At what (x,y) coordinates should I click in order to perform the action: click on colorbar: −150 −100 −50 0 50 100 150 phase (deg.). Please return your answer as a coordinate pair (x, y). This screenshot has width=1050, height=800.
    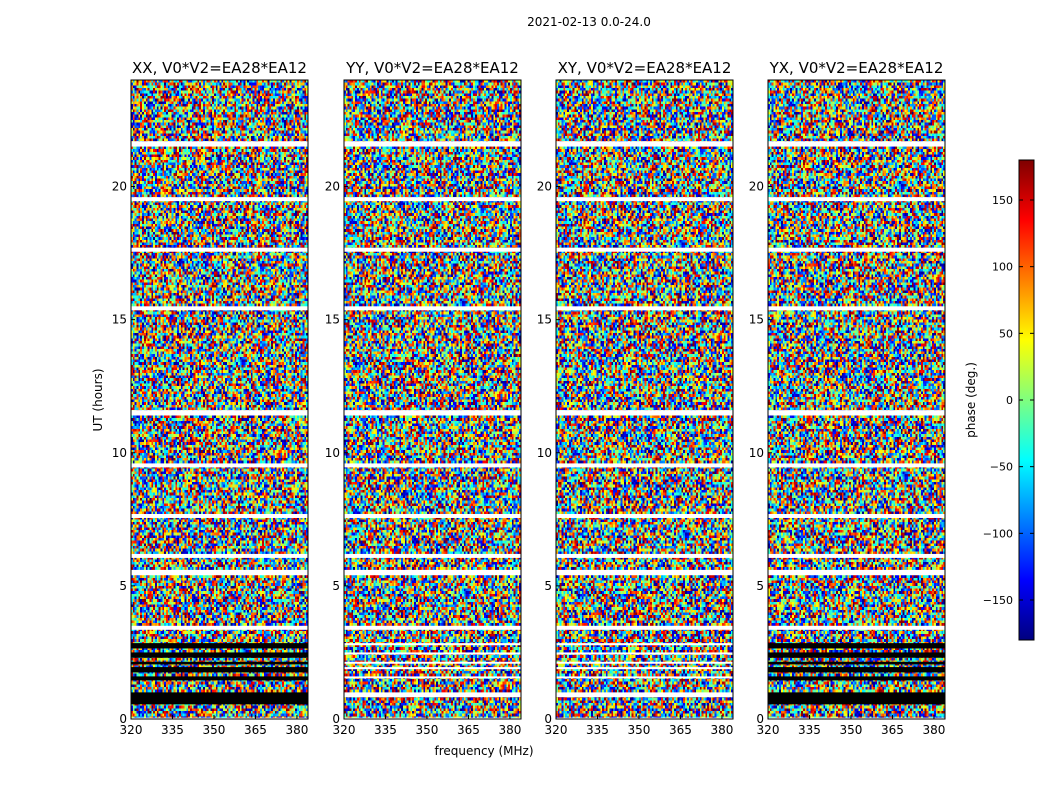
    Looking at the image, I should click on (999, 400).